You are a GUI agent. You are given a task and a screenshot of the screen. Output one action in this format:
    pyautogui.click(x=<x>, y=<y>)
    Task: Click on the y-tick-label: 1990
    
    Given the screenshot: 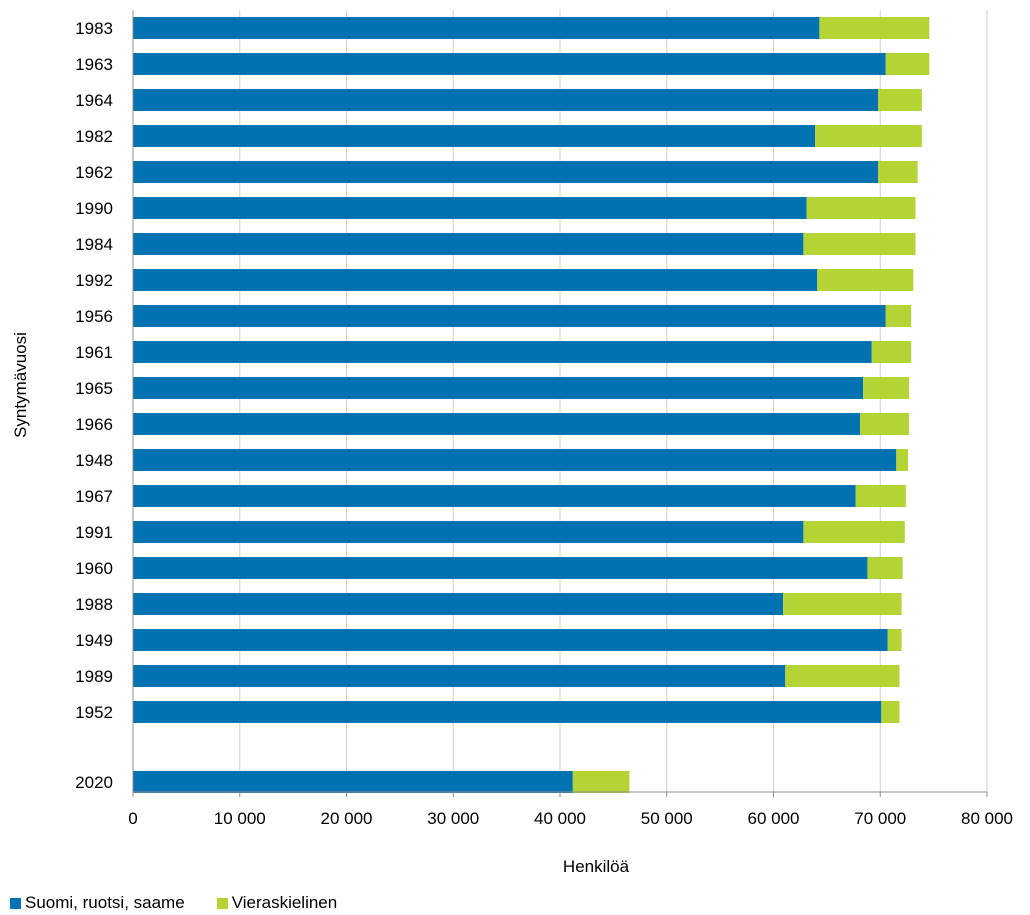 What is the action you would take?
    pyautogui.click(x=94, y=208)
    